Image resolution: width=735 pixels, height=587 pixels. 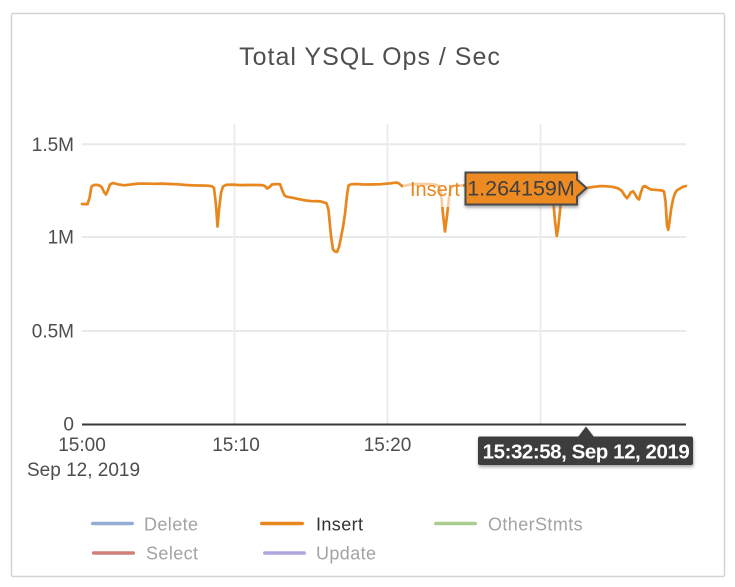 What do you see at coordinates (521, 189) in the screenshot?
I see `svg-text: 1.264159M` at bounding box center [521, 189].